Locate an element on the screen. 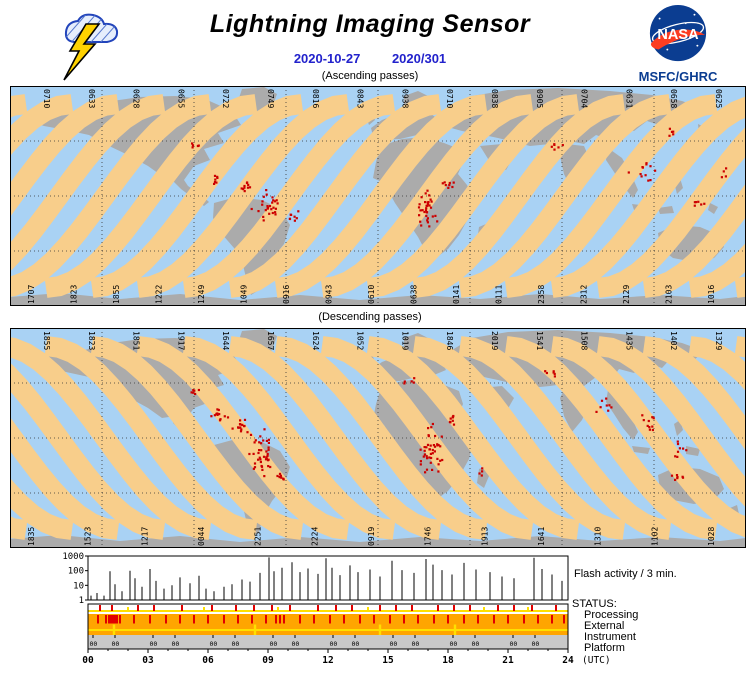 Image resolution: width=756 pixels, height=685 pixels. orbit-time-label-bottom: 2129 is located at coordinates (626, 294).